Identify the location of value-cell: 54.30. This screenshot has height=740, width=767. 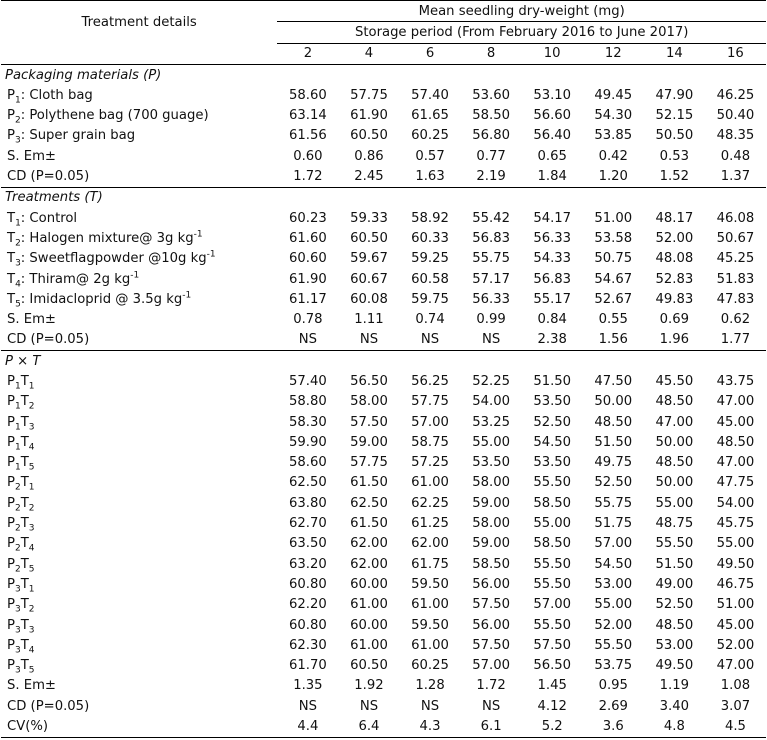
(613, 116).